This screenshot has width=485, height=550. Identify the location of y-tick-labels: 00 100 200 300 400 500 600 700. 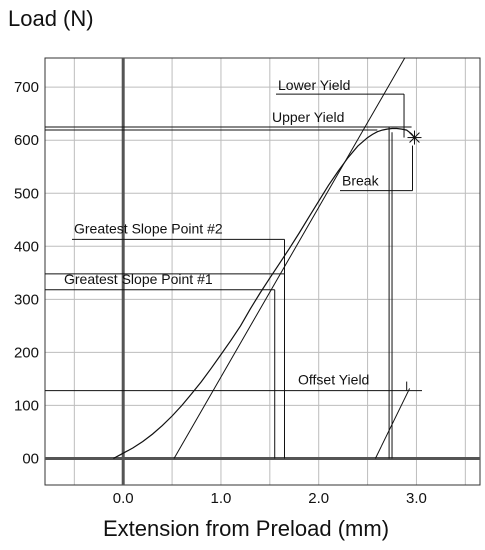
(26, 273).